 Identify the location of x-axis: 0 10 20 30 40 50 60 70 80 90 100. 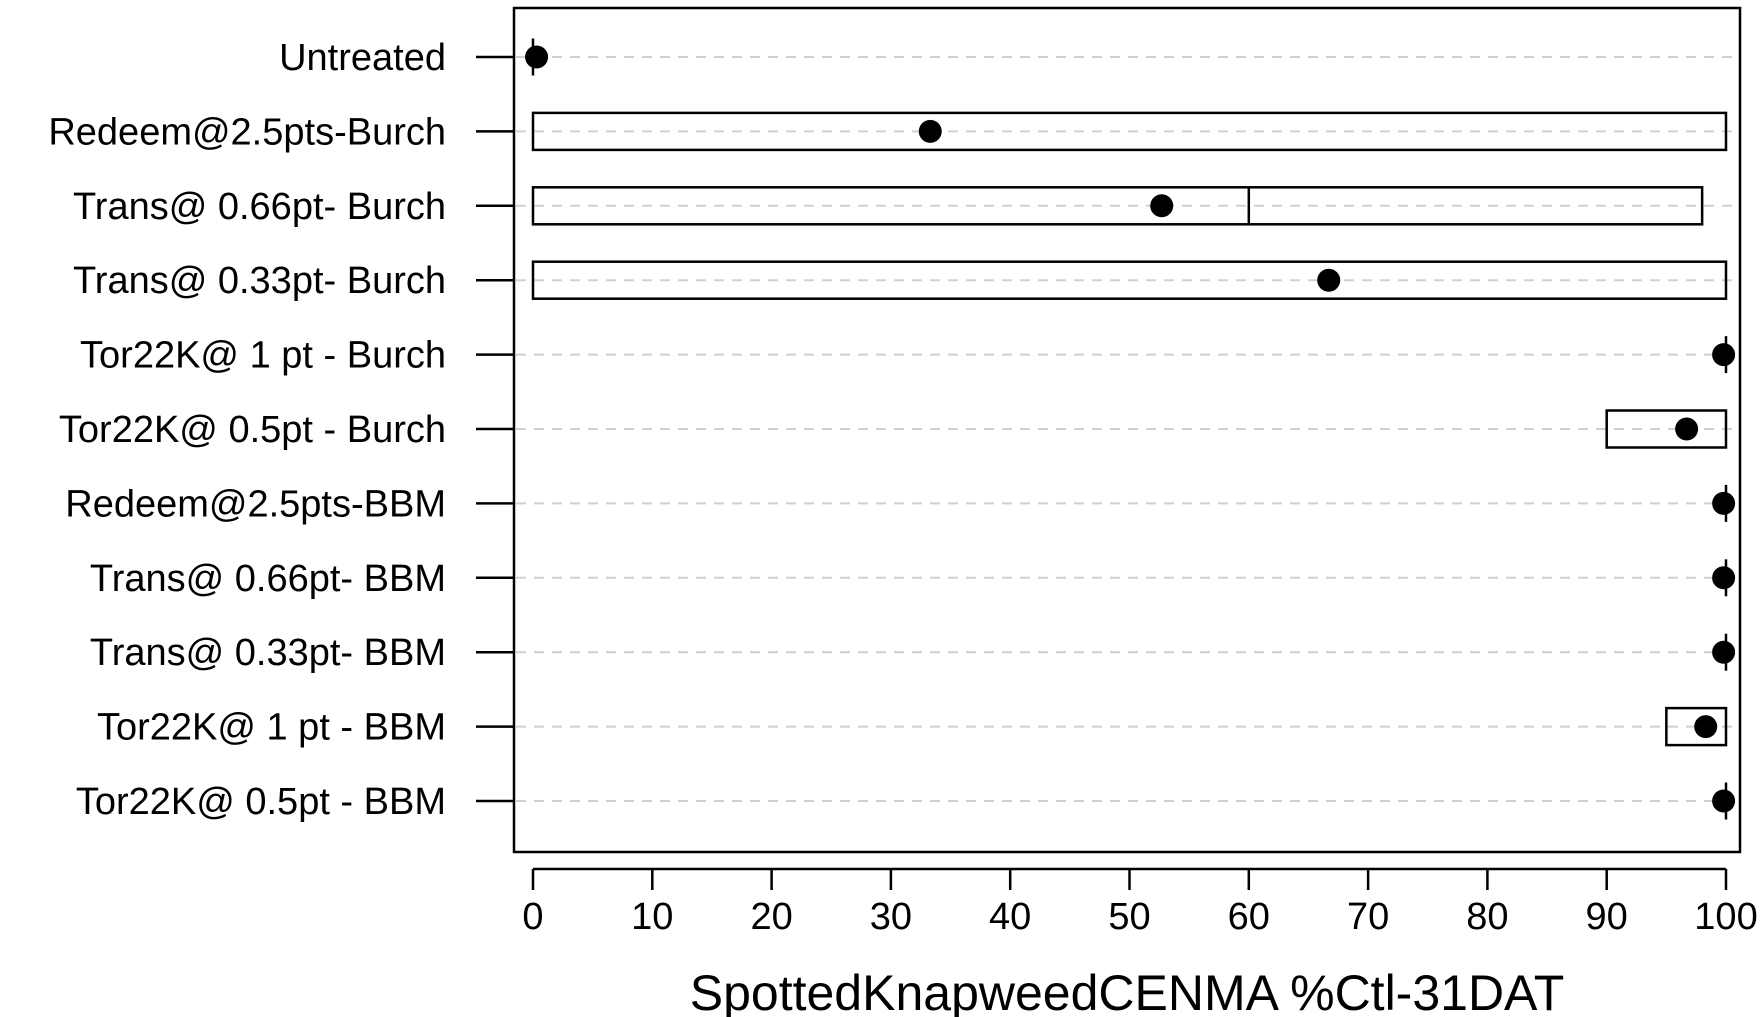
(1140, 902).